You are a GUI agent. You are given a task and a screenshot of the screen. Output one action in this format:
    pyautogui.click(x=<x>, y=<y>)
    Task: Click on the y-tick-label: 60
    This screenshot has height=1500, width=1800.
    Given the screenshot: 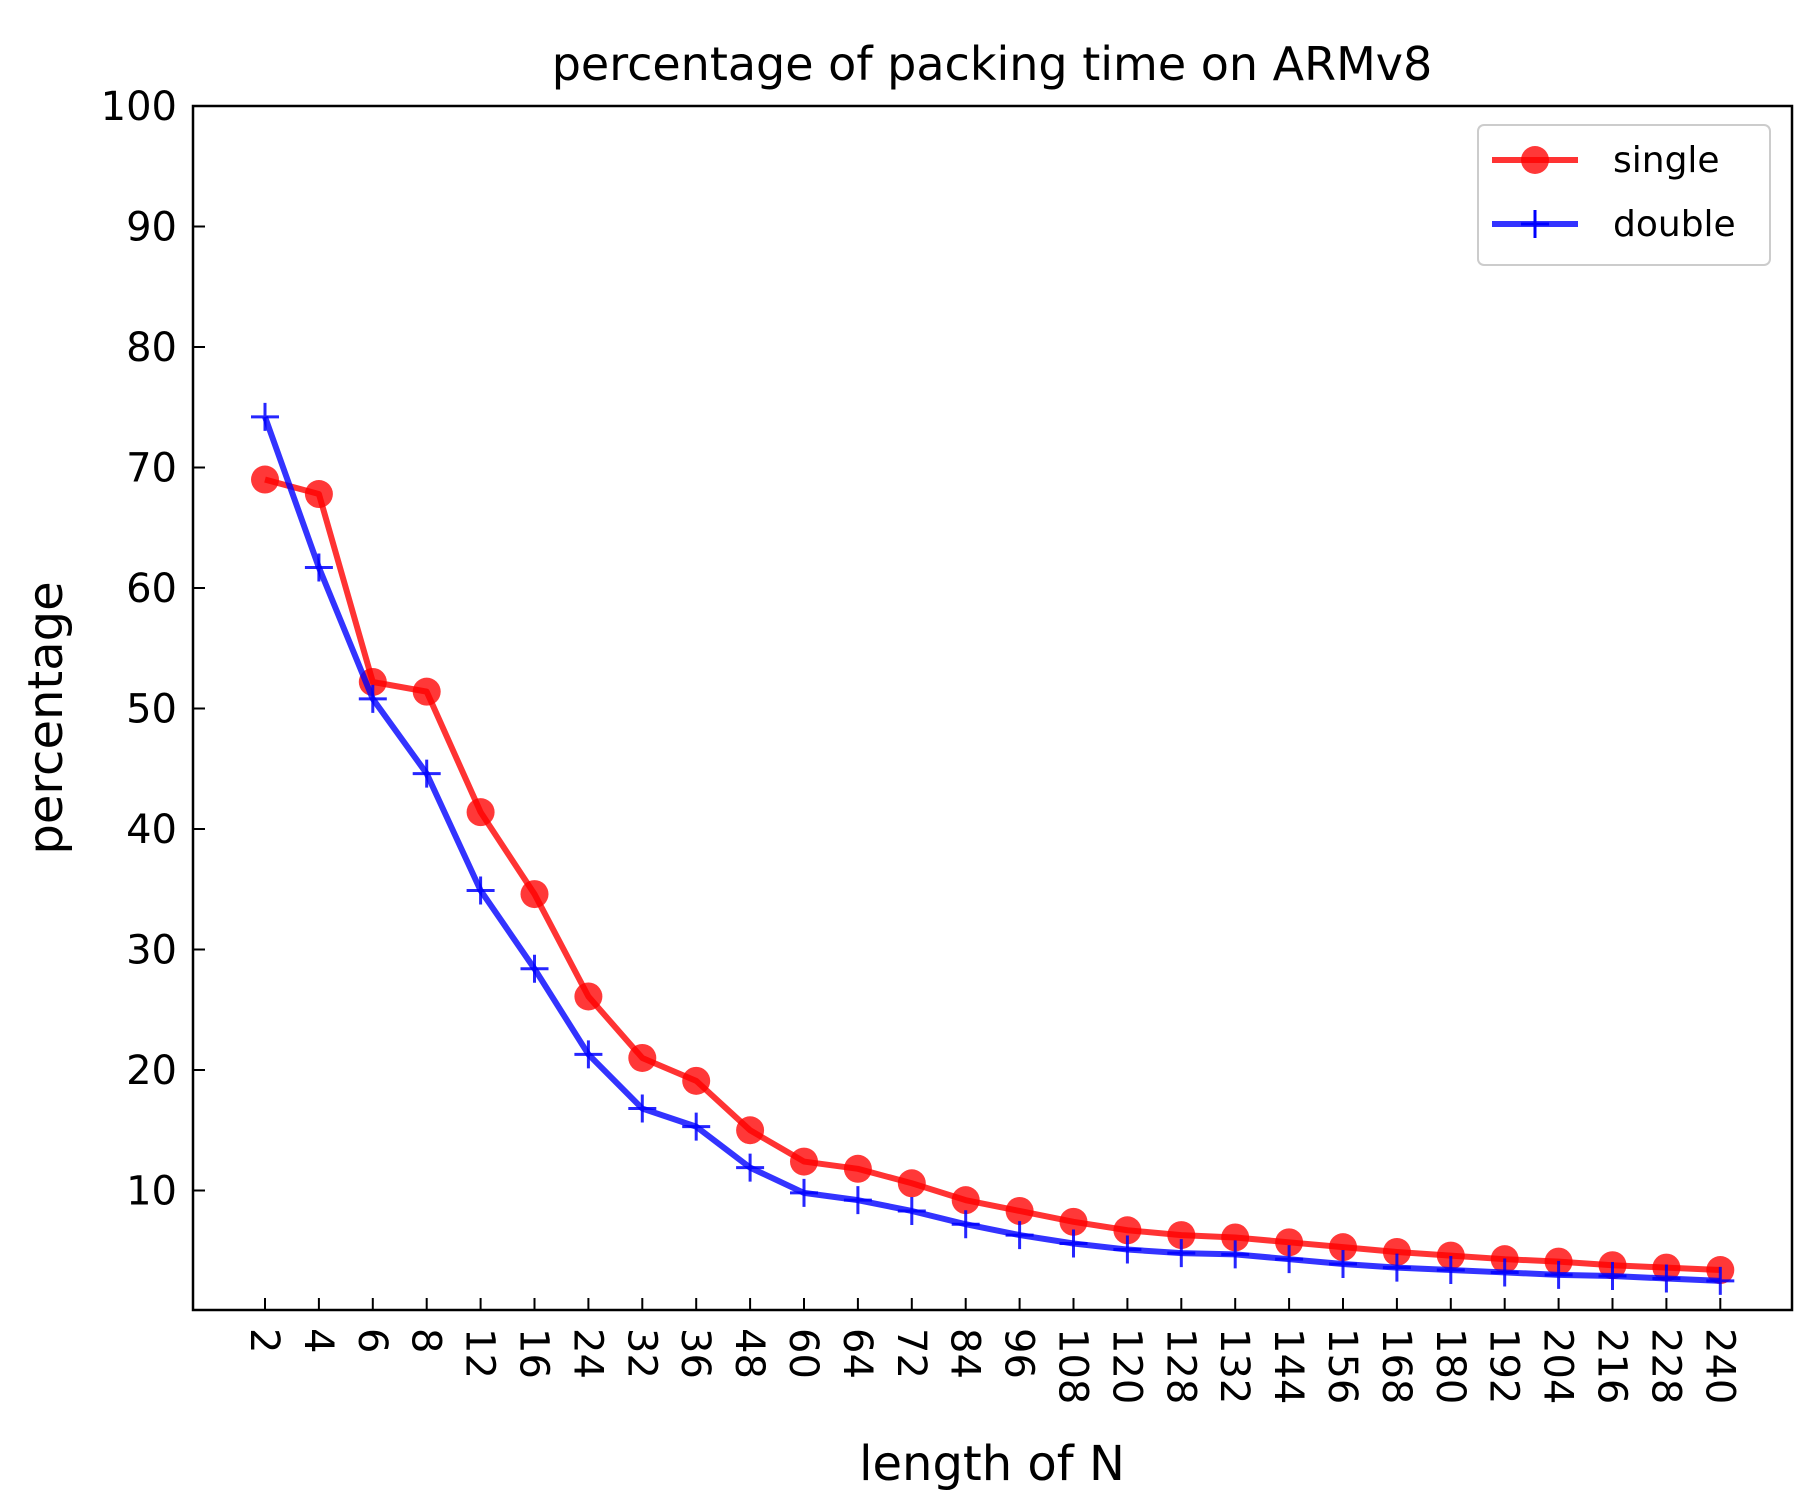 What is the action you would take?
    pyautogui.click(x=151, y=589)
    